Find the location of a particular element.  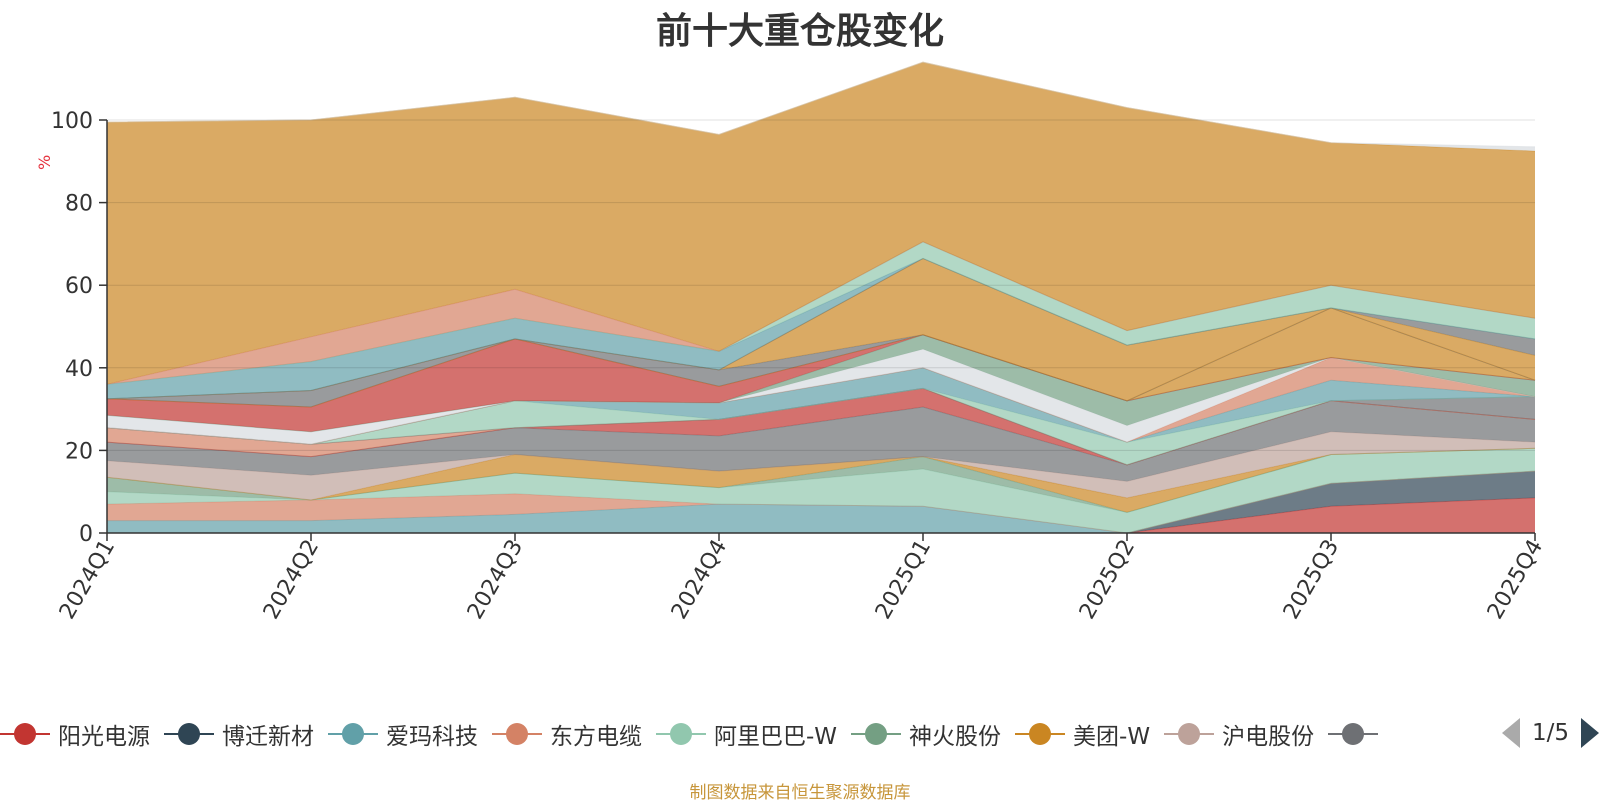

legend-label: 沪电股份 is located at coordinates (1268, 737).